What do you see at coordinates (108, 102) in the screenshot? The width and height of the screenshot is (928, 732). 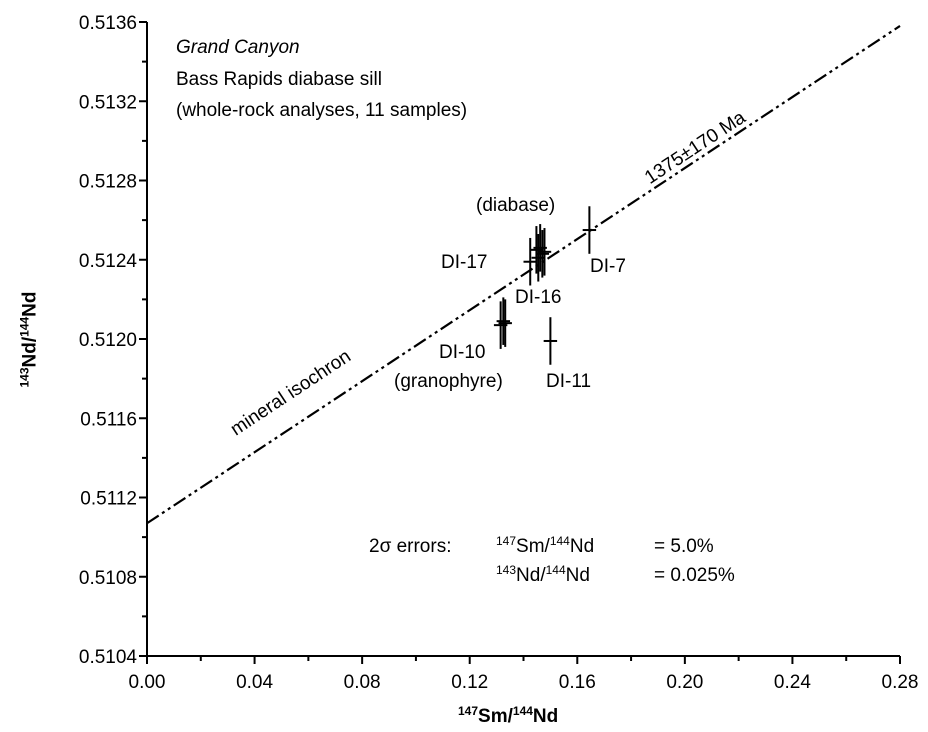 I see `y-tick-label: 0.5132` at bounding box center [108, 102].